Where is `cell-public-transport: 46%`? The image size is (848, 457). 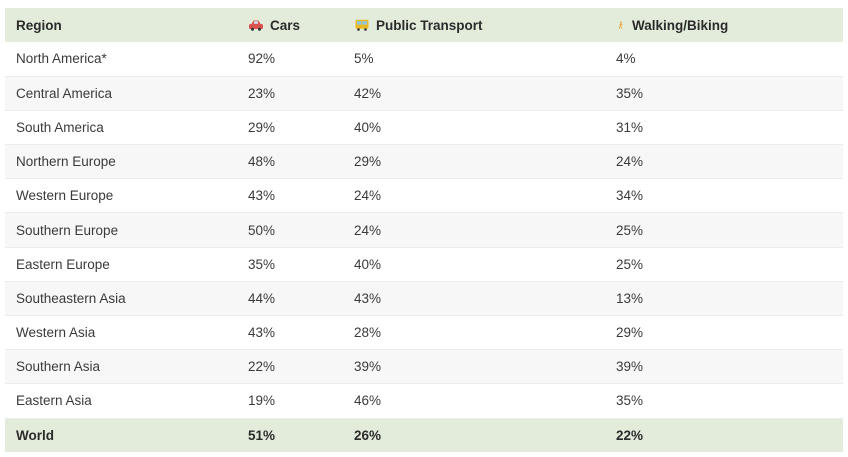 cell-public-transport: 46% is located at coordinates (368, 401).